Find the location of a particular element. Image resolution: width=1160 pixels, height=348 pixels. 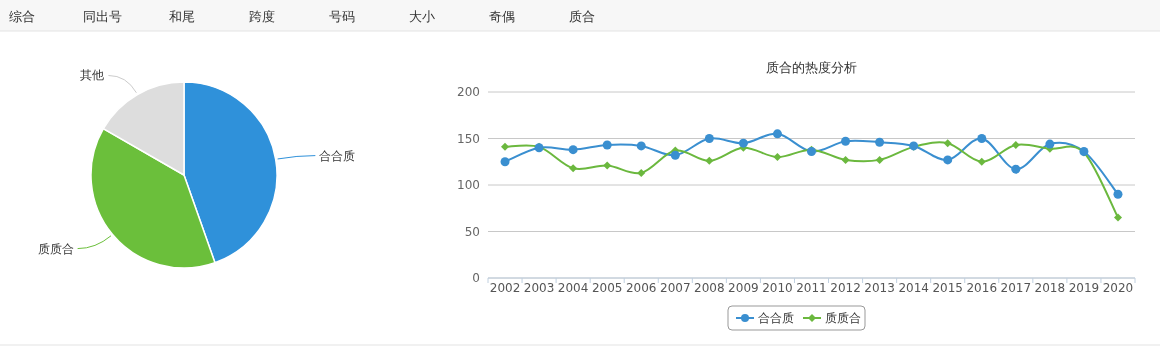

x-tick-label: 2008 is located at coordinates (709, 288).